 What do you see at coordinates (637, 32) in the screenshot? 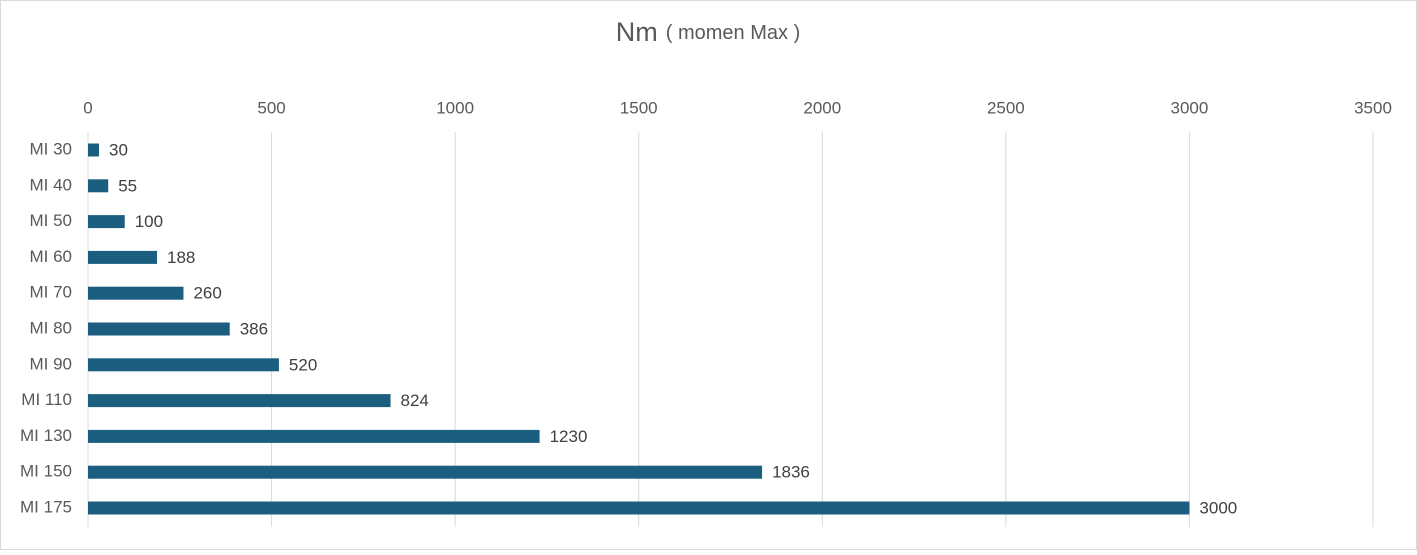
I see `title-main: Nm` at bounding box center [637, 32].